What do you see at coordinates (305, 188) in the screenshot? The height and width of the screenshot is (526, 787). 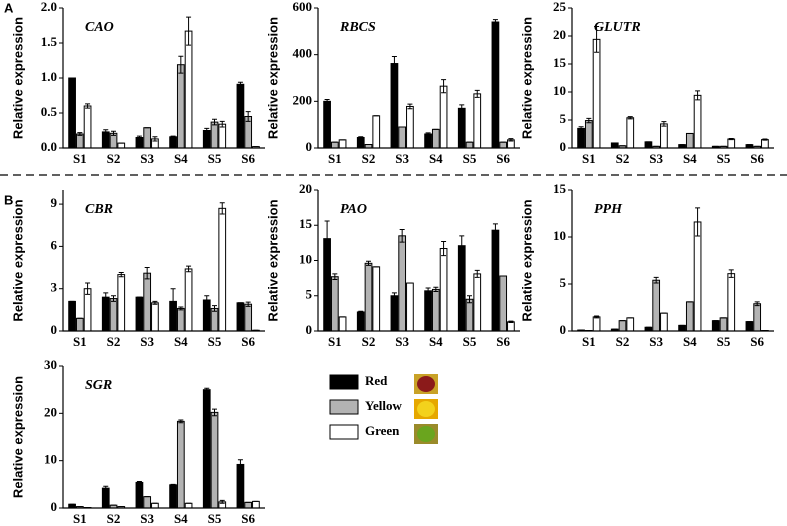 I see `y-tick-label: 20` at bounding box center [305, 188].